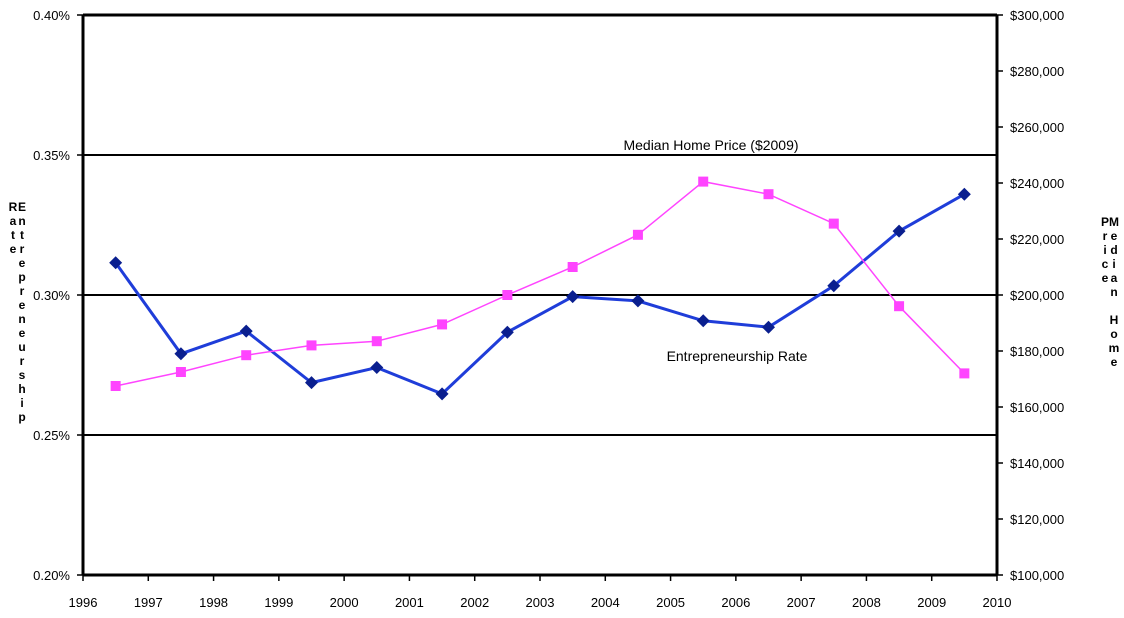 Image resolution: width=1124 pixels, height=618 pixels. What do you see at coordinates (213, 602) in the screenshot?
I see `x-tick-label: 1998` at bounding box center [213, 602].